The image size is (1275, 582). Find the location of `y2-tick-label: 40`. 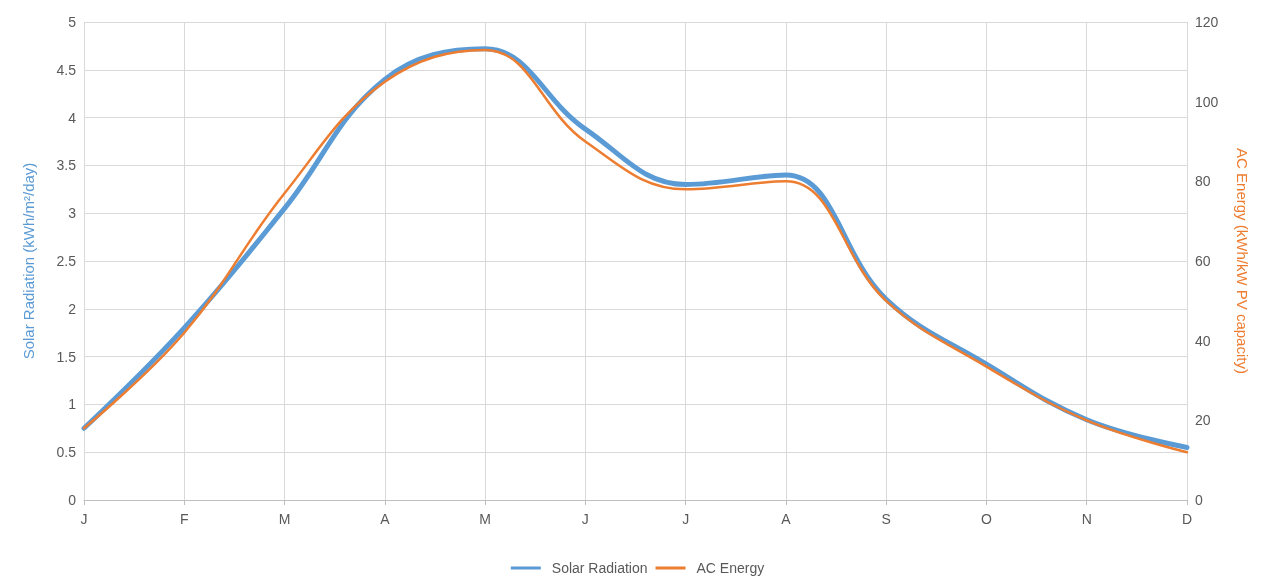

y2-tick-label: 40 is located at coordinates (1203, 340).